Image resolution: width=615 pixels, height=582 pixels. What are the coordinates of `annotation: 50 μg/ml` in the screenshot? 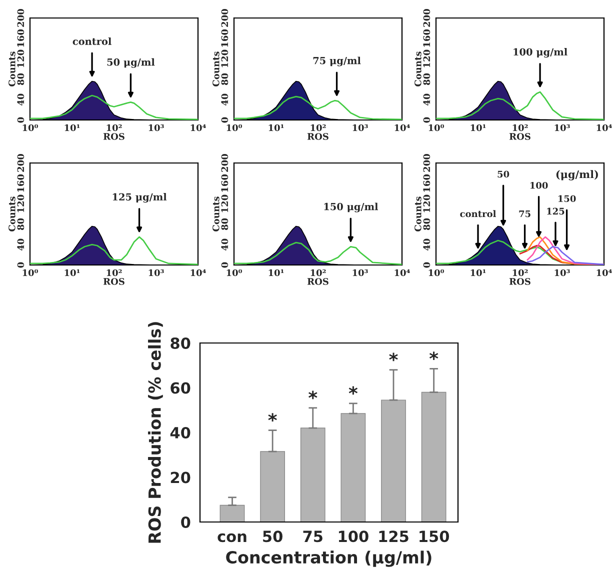 It's located at (131, 63).